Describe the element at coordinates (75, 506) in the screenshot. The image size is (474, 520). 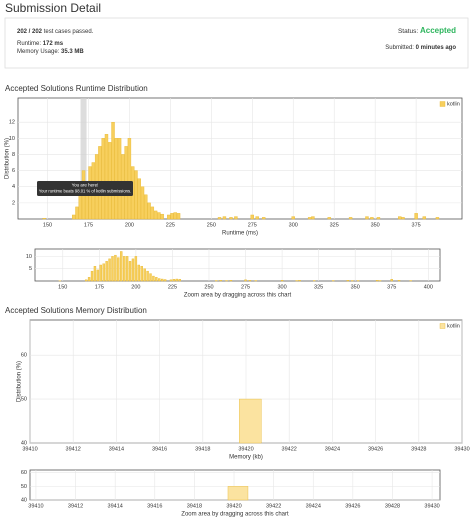
I see `x-tick-label: 39412` at that location.